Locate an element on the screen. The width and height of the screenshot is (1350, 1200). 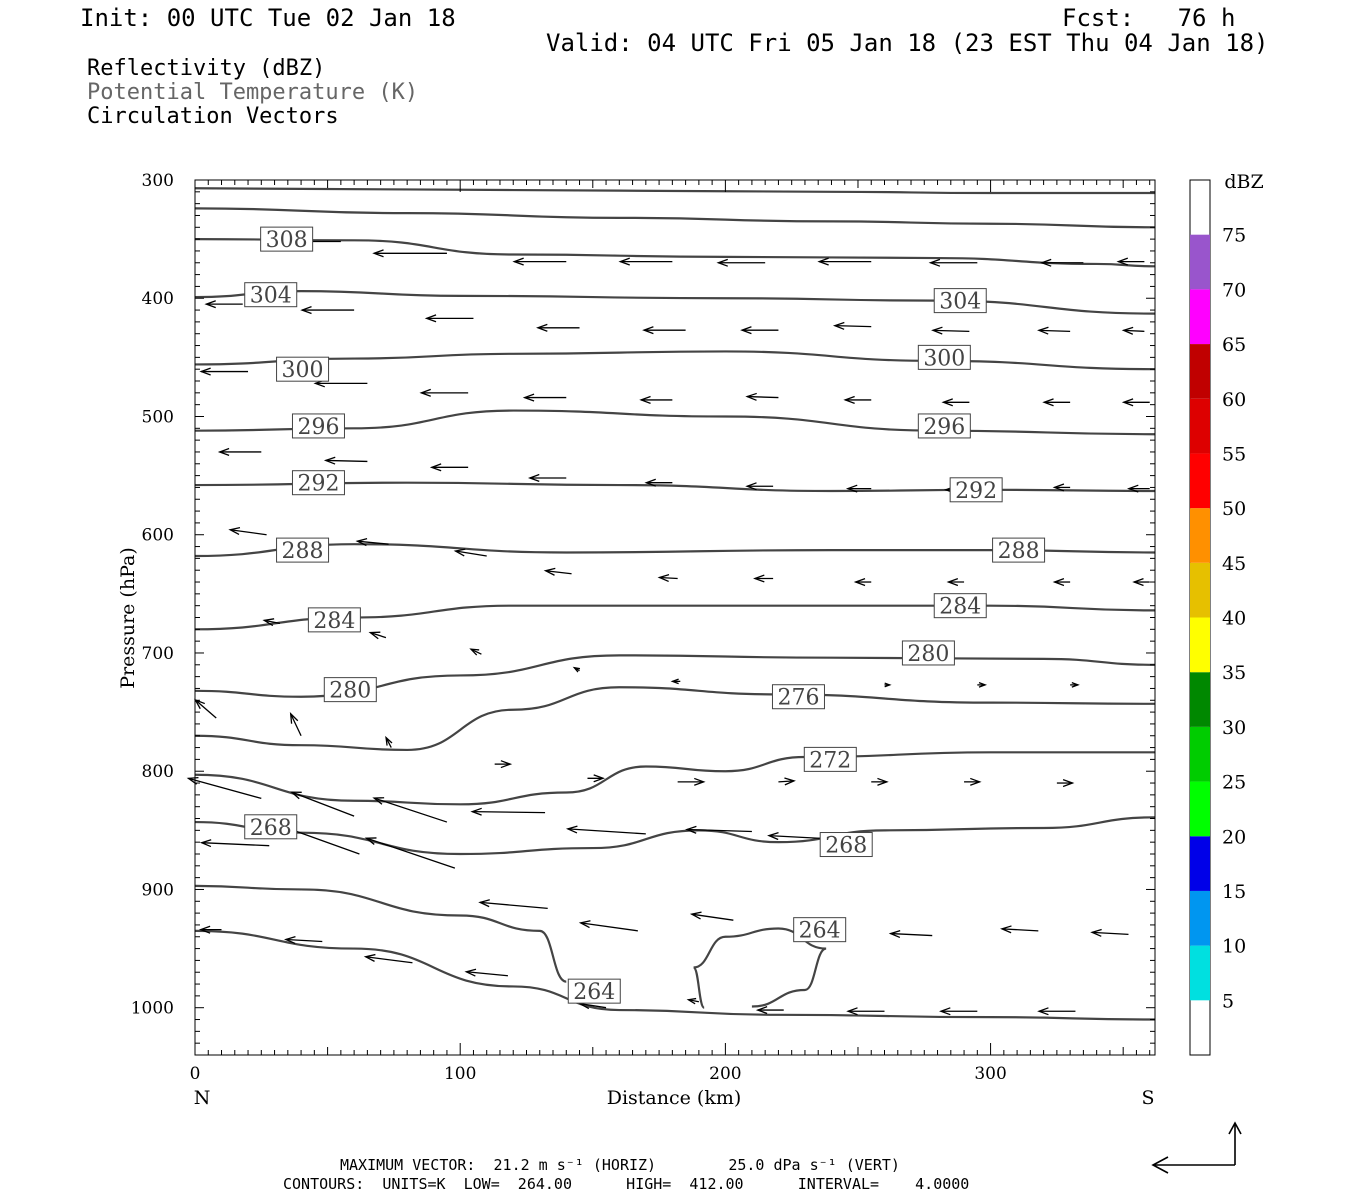
x-tick-label-0: 0 is located at coordinates (195, 1074).